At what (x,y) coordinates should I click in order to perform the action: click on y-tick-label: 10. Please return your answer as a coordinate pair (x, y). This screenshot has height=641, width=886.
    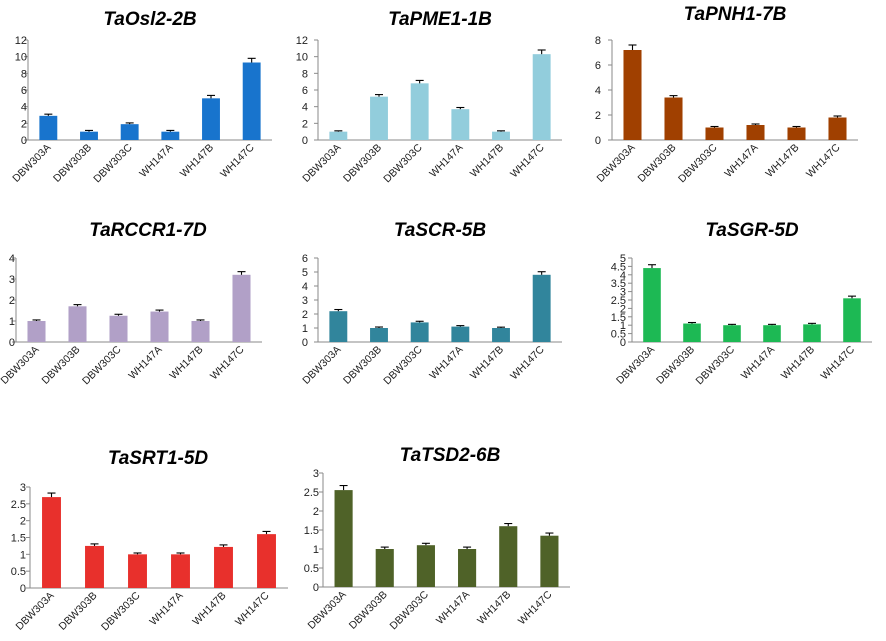
    Looking at the image, I should click on (302, 58).